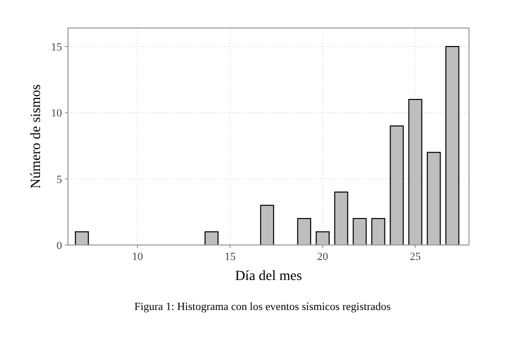 The height and width of the screenshot is (343, 525). Describe the element at coordinates (268, 276) in the screenshot. I see `x-axis-title: Día del mes` at that location.